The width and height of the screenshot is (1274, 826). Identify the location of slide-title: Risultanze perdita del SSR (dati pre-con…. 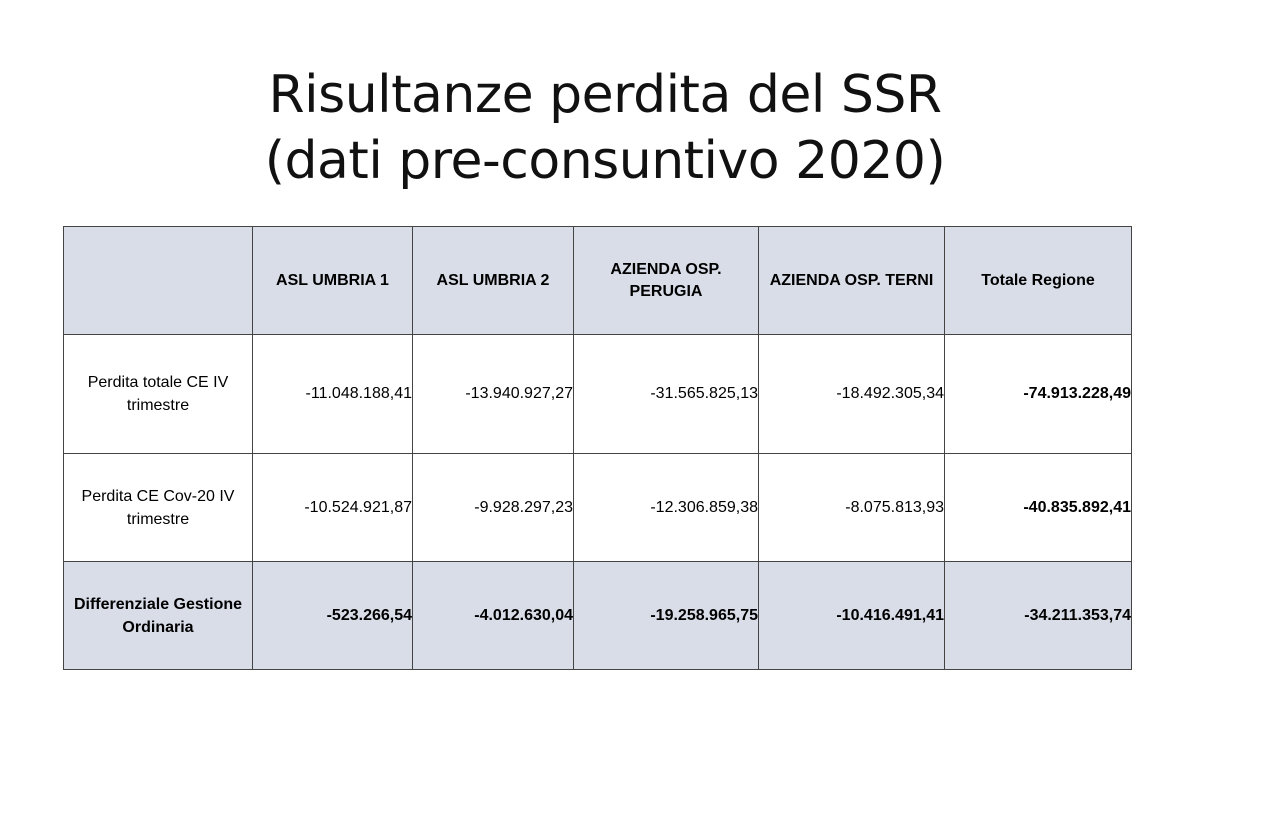
(605, 128).